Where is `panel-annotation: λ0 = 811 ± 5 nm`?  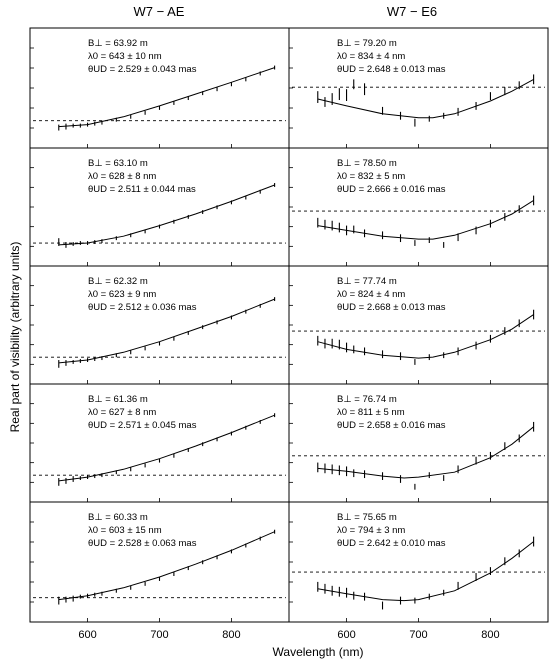
panel-annotation: λ0 = 811 ± 5 nm is located at coordinates (371, 412).